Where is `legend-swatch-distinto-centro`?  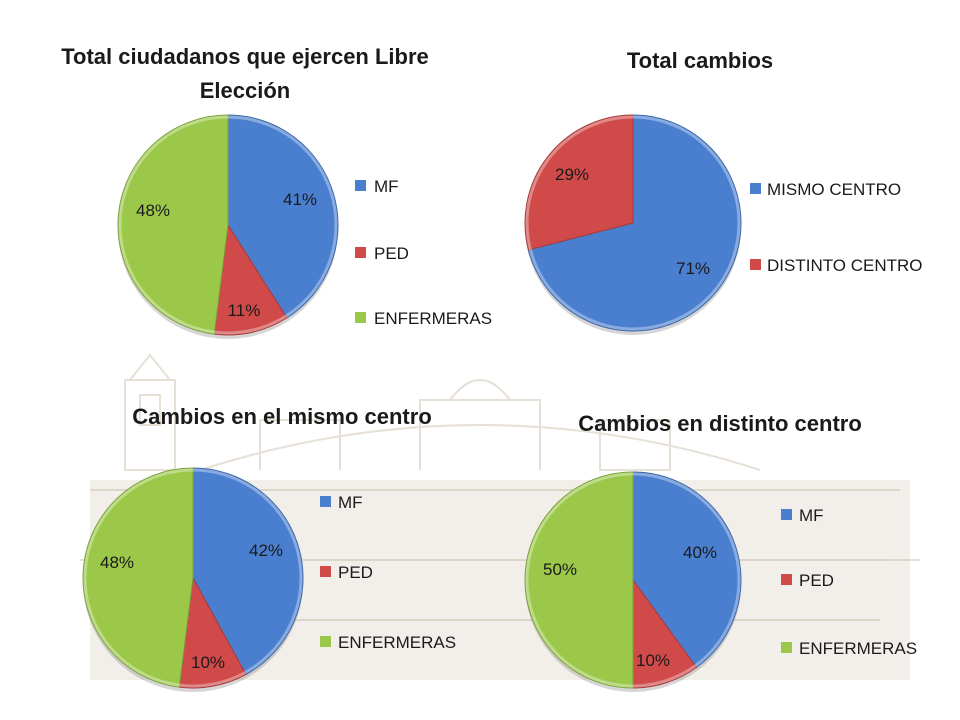
legend-swatch-distinto-centro is located at coordinates (755, 264).